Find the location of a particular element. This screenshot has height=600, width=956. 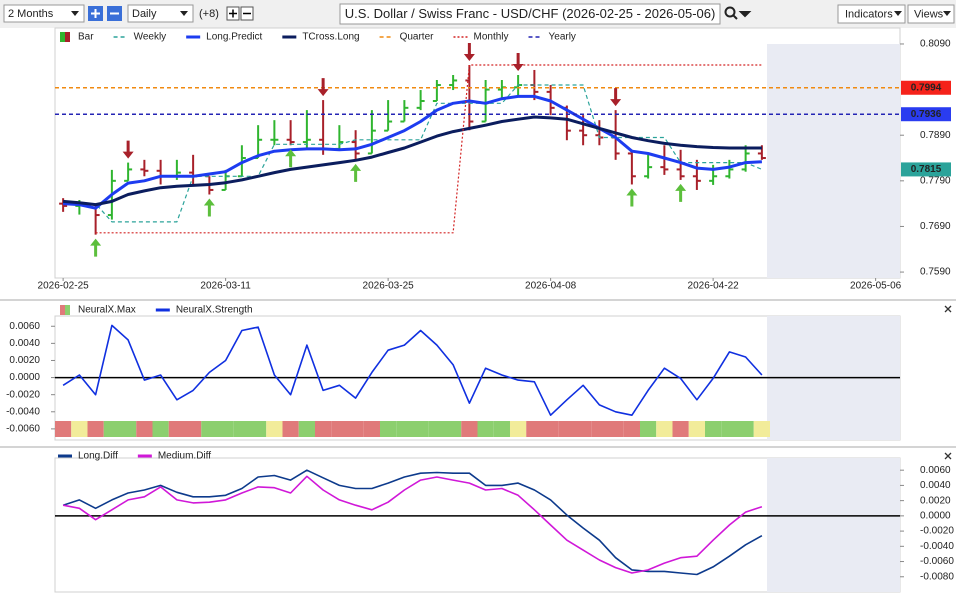

price-tag-label: 0.7994 is located at coordinates (926, 87).